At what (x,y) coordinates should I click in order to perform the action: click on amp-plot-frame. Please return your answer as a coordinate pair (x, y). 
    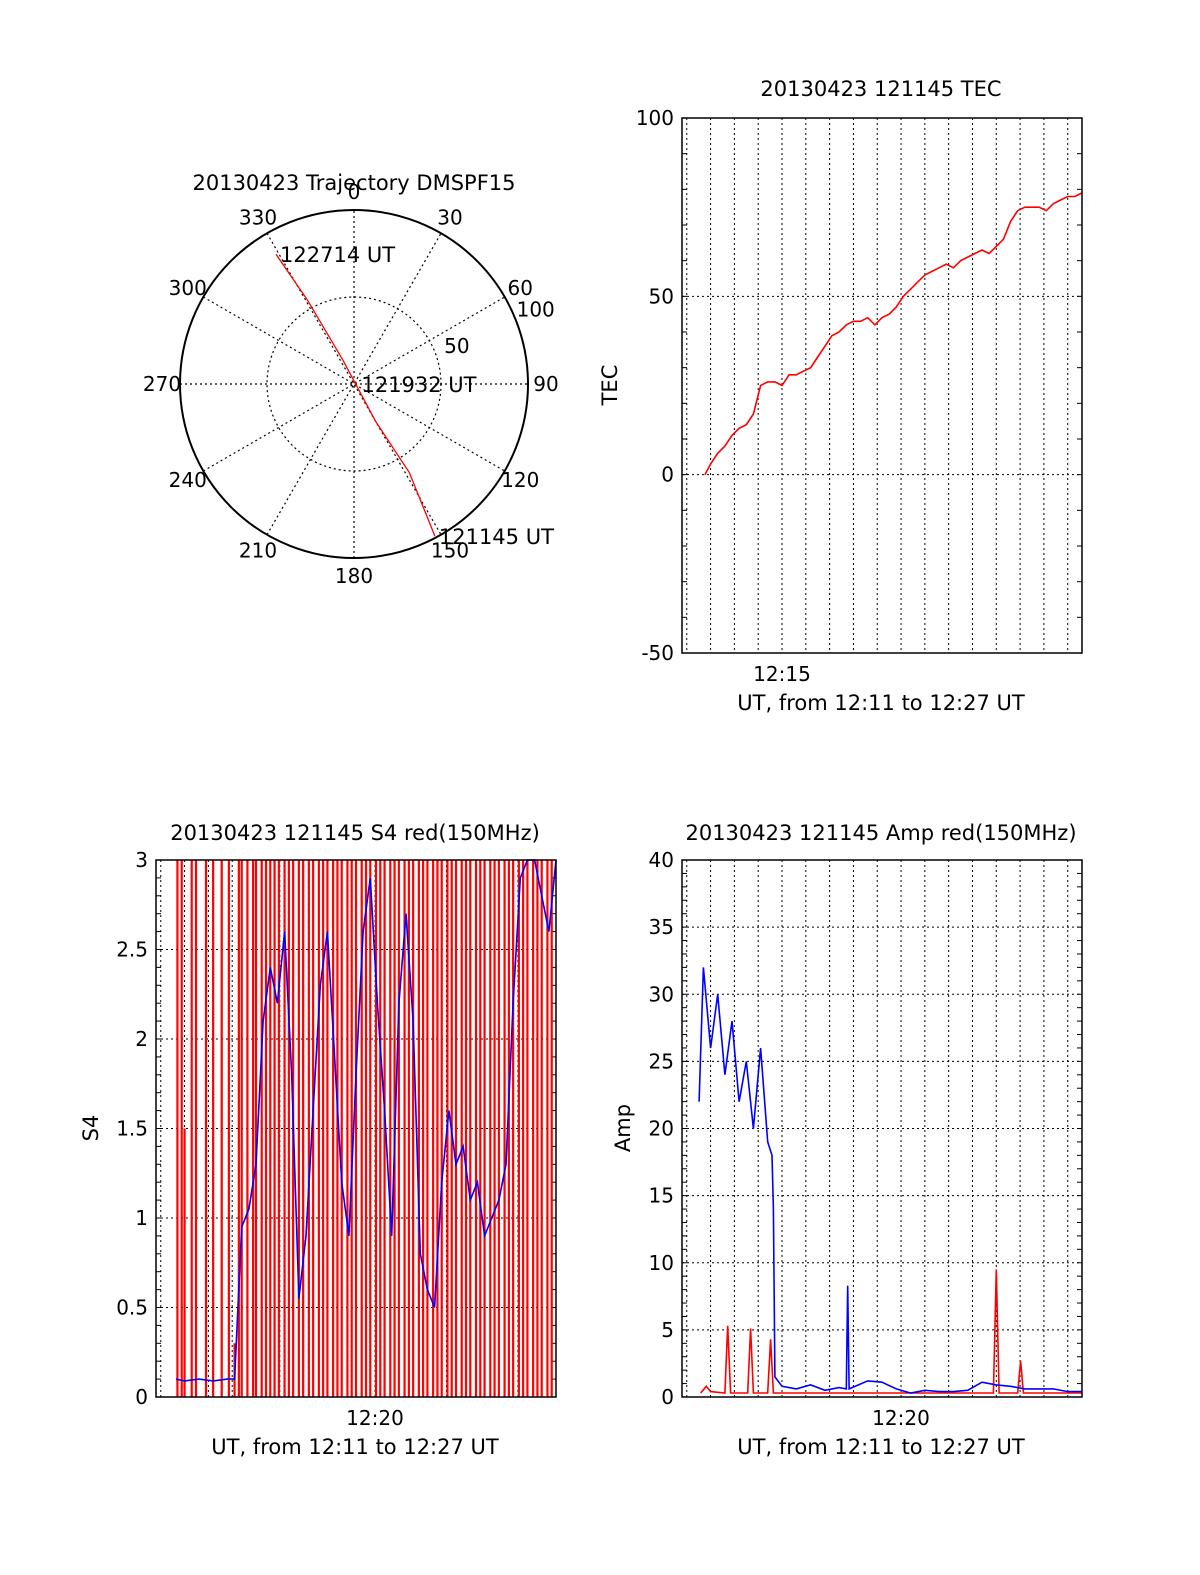
    Looking at the image, I should click on (882, 1128).